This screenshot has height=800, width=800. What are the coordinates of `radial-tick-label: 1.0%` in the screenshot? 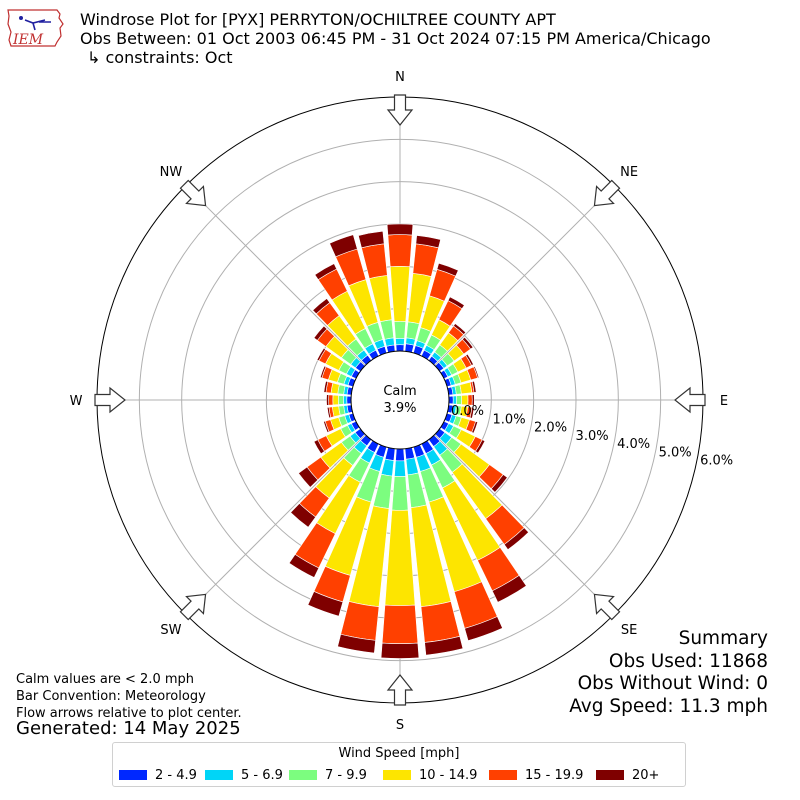 It's located at (509, 419).